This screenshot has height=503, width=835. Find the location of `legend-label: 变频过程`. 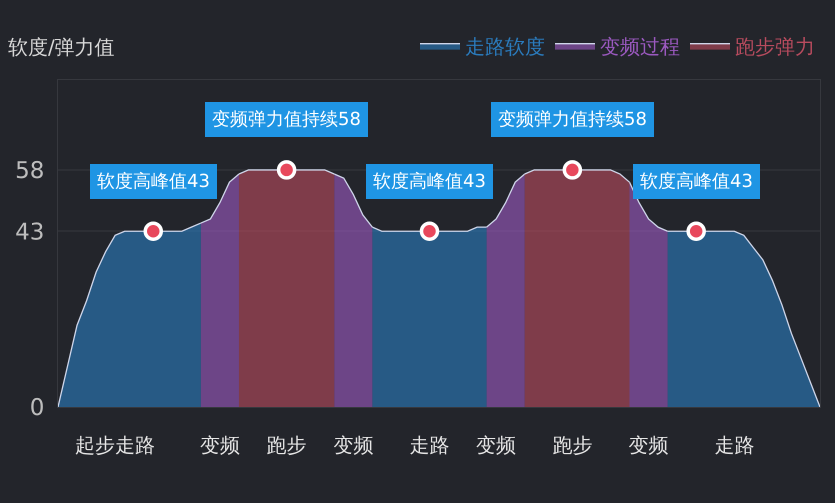

legend-label: 变频过程 is located at coordinates (640, 46).